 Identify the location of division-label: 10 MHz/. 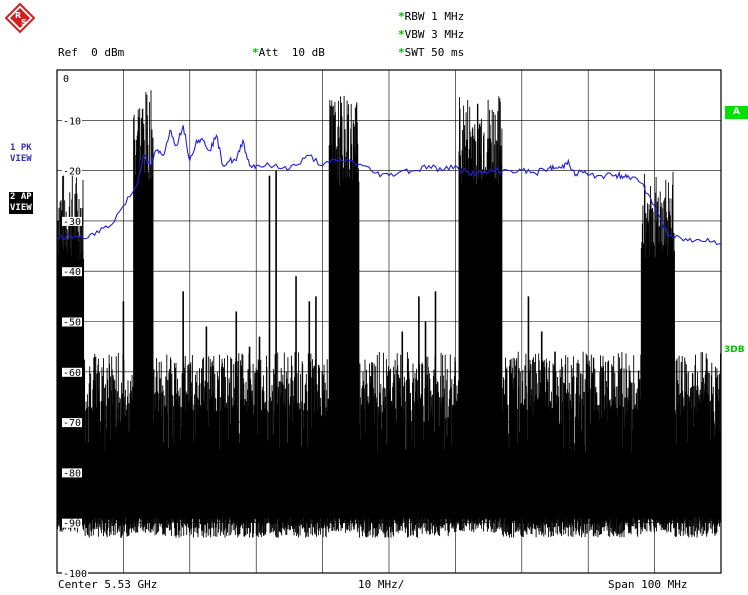
(381, 584).